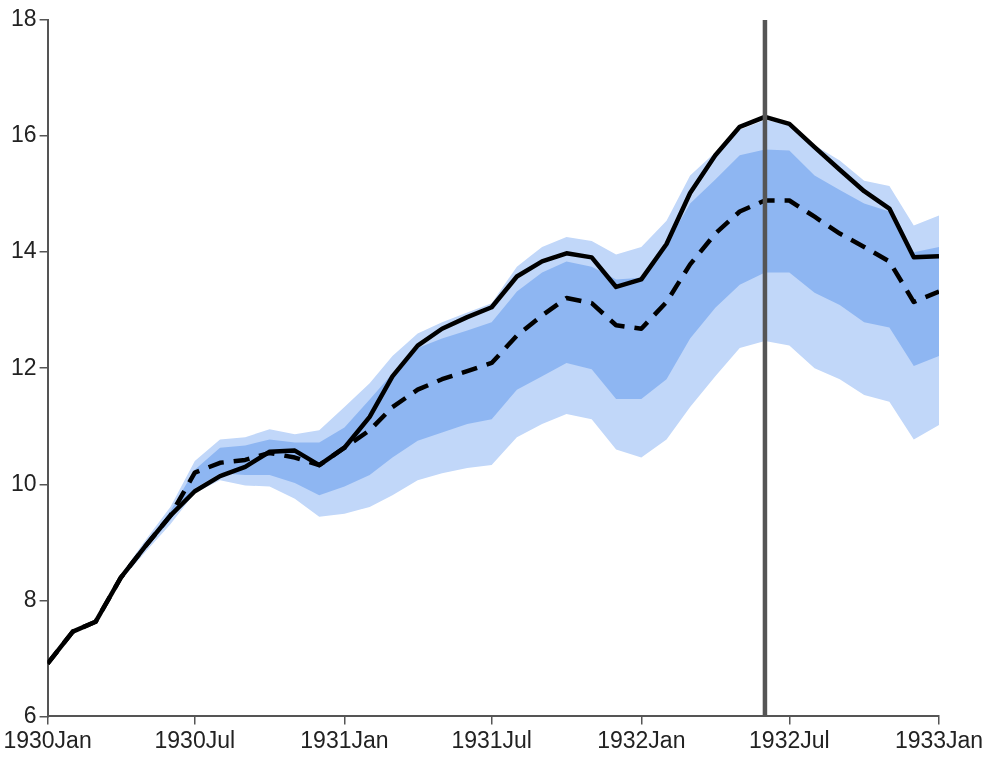 This screenshot has width=1001, height=762. Describe the element at coordinates (47, 739) in the screenshot. I see `x-tick-label: 1930Jan` at that location.